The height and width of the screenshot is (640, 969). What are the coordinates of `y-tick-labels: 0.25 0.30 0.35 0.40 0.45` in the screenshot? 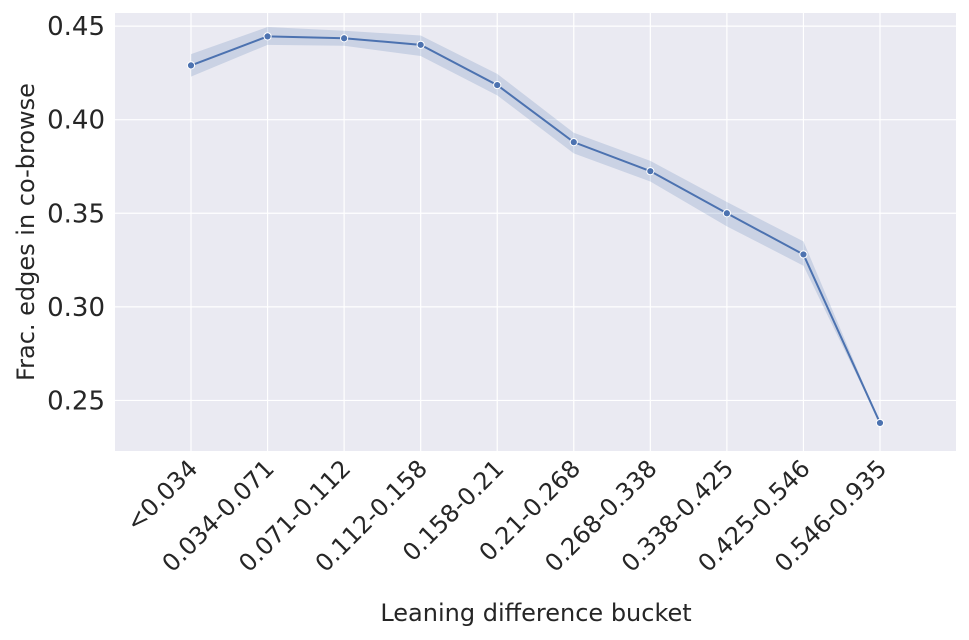 It's located at (76, 214).